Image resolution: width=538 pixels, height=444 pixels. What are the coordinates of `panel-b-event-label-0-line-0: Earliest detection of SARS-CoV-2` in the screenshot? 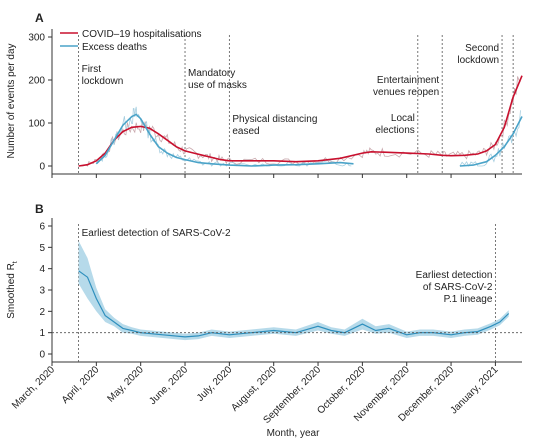 It's located at (156, 233).